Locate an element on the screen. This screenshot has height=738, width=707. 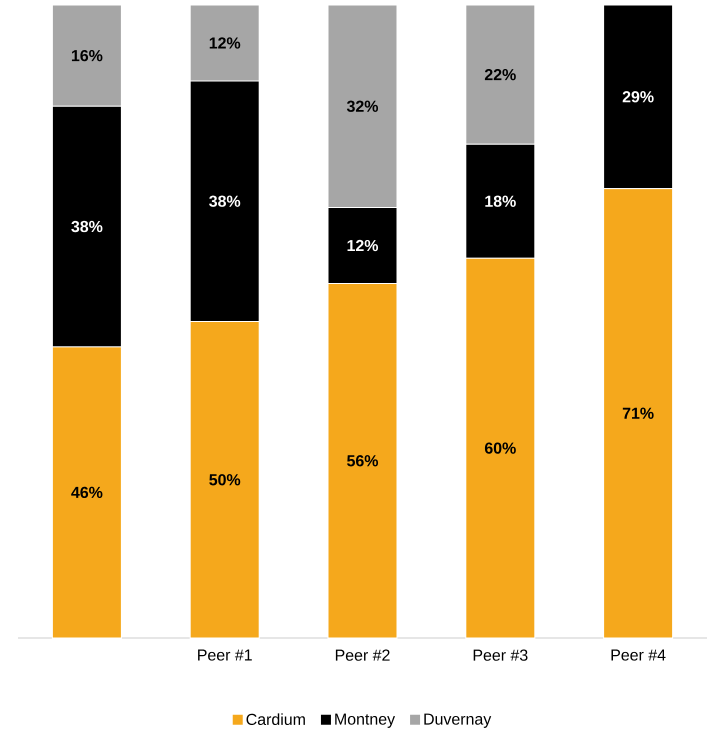
x-tick-label: Peer #4 is located at coordinates (639, 655).